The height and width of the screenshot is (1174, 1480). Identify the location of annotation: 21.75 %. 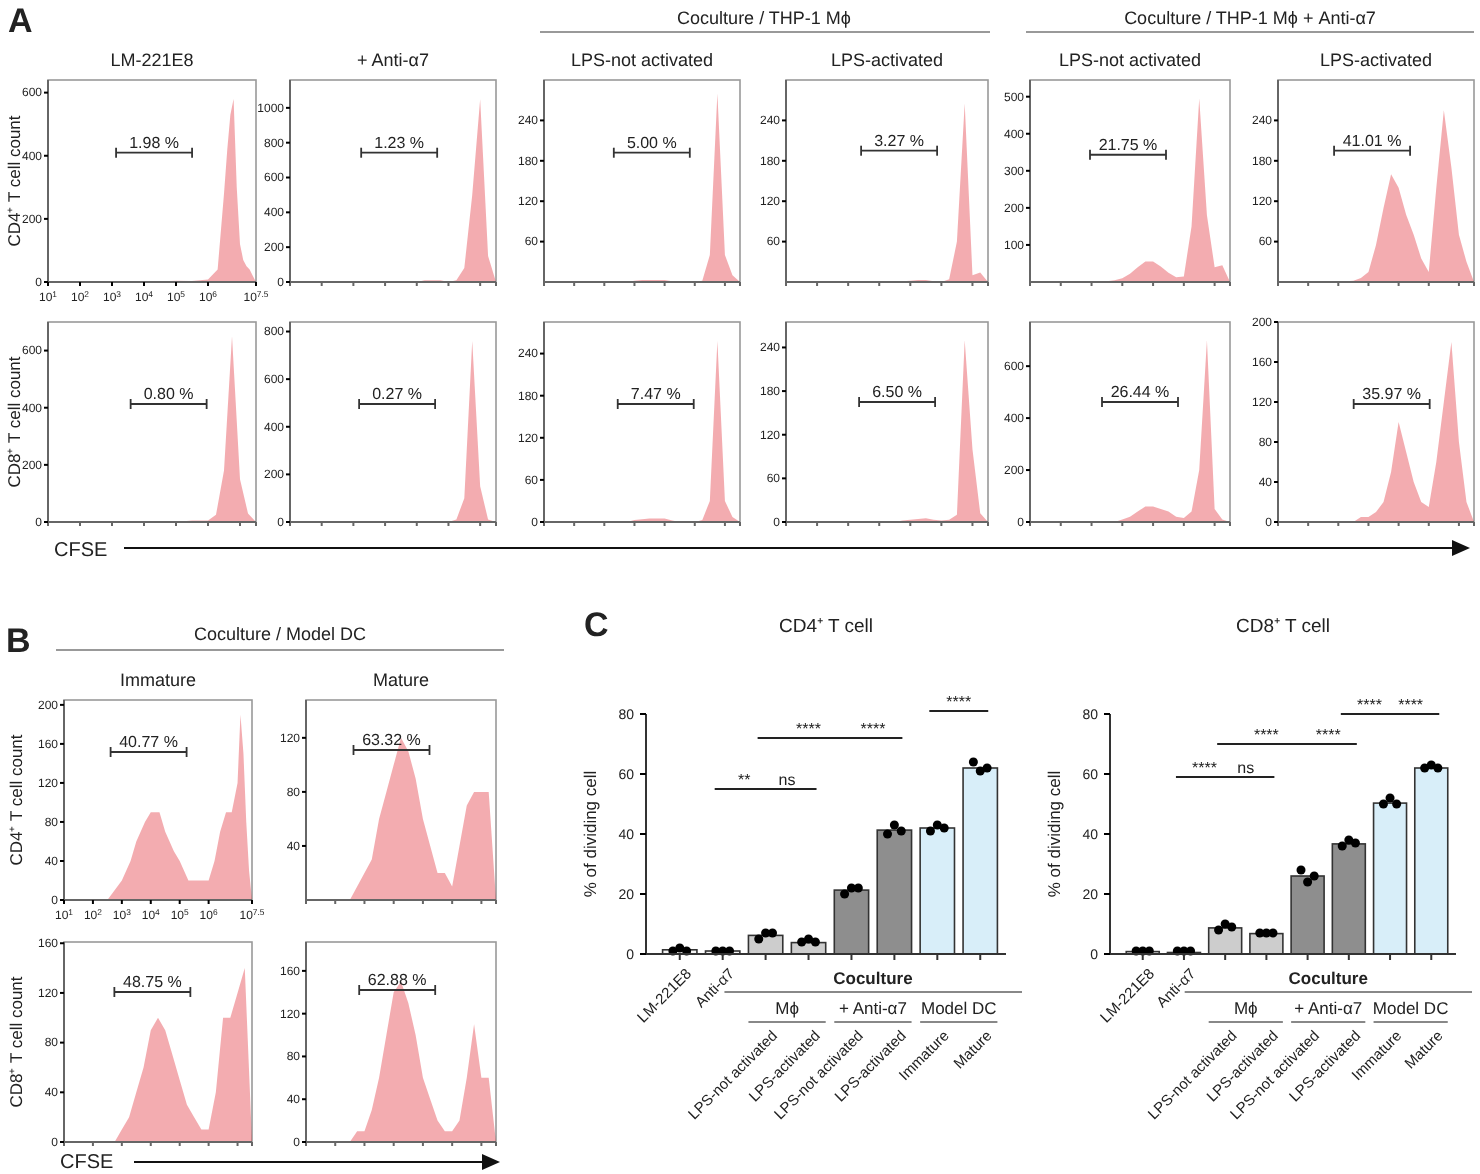
(1128, 144).